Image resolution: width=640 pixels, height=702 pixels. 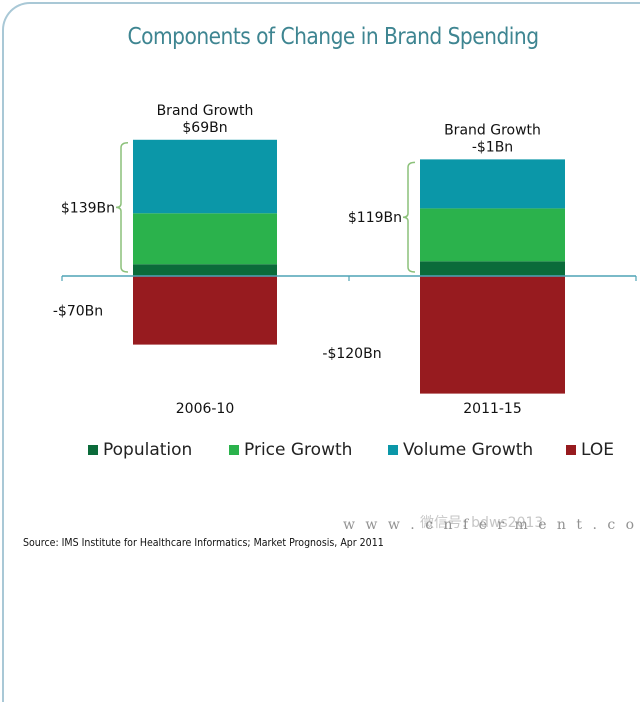 What do you see at coordinates (468, 450) in the screenshot?
I see `legend-label: Volume Growth` at bounding box center [468, 450].